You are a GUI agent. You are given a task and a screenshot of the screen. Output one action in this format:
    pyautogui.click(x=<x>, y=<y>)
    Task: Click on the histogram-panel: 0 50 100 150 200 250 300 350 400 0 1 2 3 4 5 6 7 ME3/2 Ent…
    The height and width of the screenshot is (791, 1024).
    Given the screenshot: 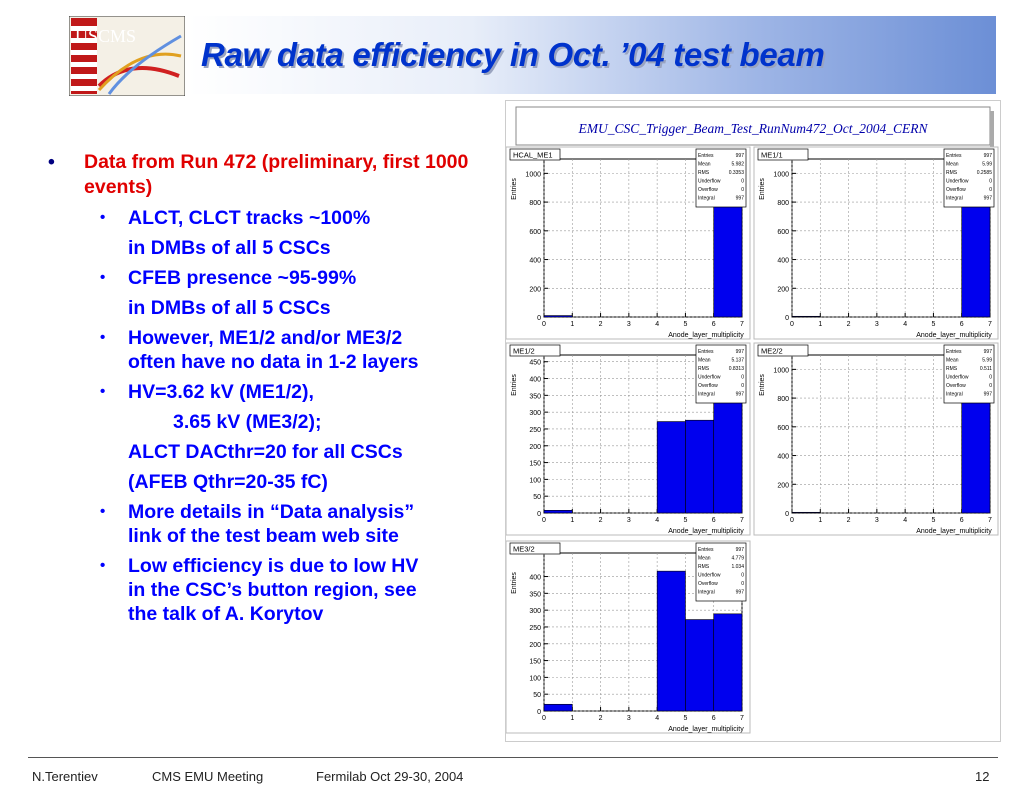 What is the action you would take?
    pyautogui.click(x=628, y=637)
    